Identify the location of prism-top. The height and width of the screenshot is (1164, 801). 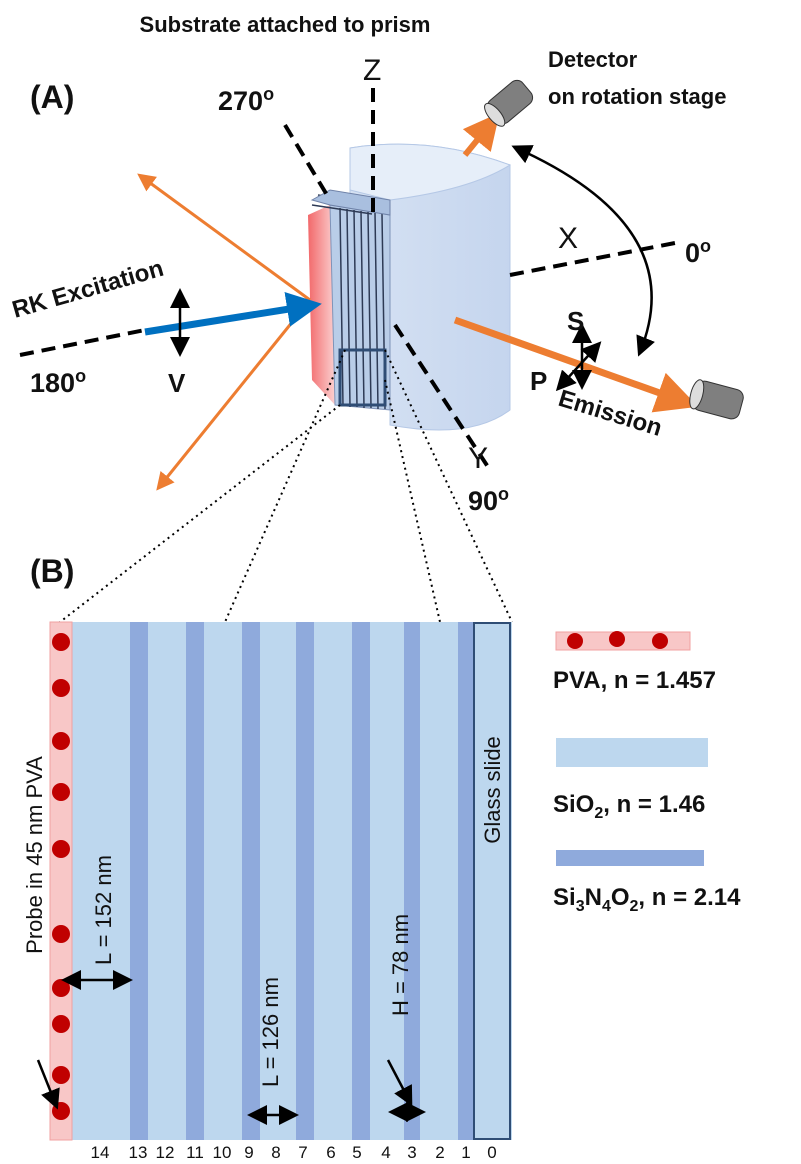
(430, 172).